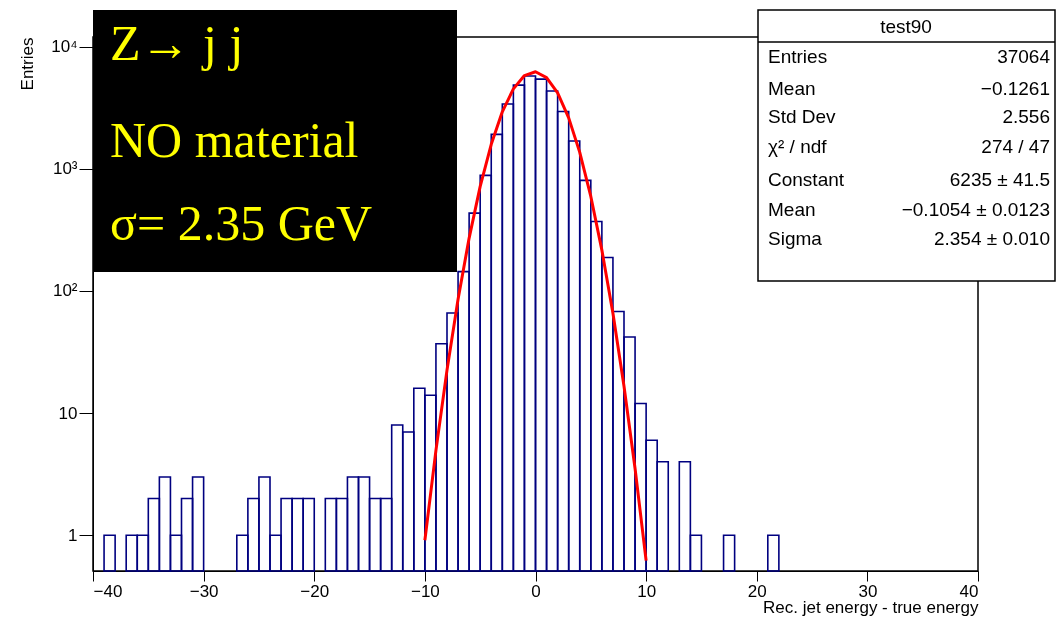 This screenshot has height=621, width=1057. What do you see at coordinates (806, 179) in the screenshot?
I see `annotation: Constant` at bounding box center [806, 179].